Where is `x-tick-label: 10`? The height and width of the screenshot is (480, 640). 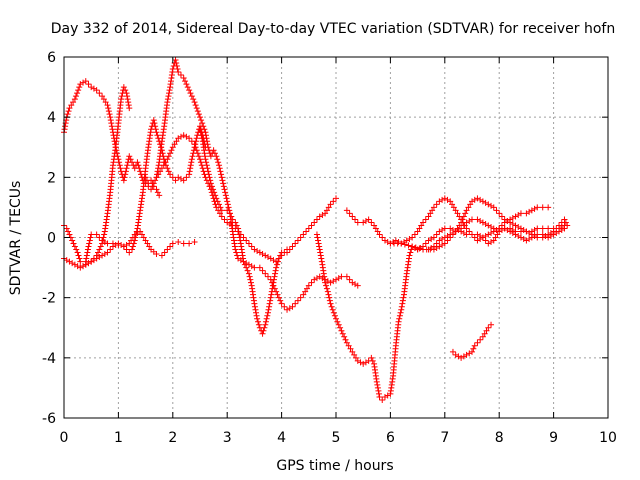 x-tick-label: 10 is located at coordinates (608, 438).